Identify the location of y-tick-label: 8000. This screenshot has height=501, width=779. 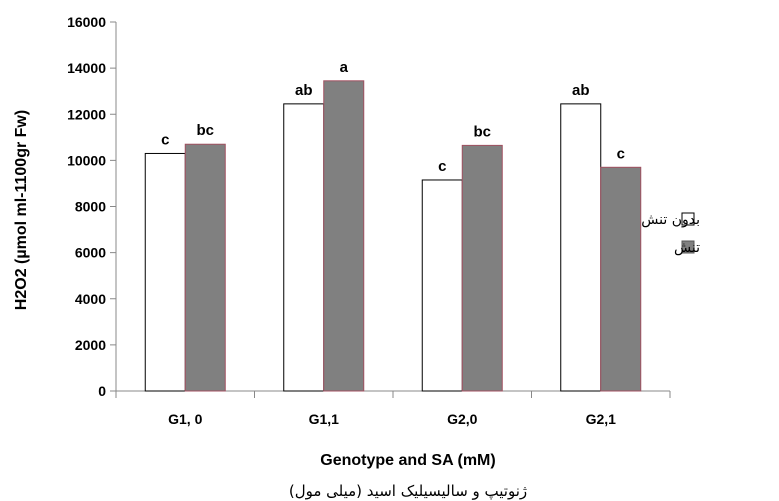
(90, 207).